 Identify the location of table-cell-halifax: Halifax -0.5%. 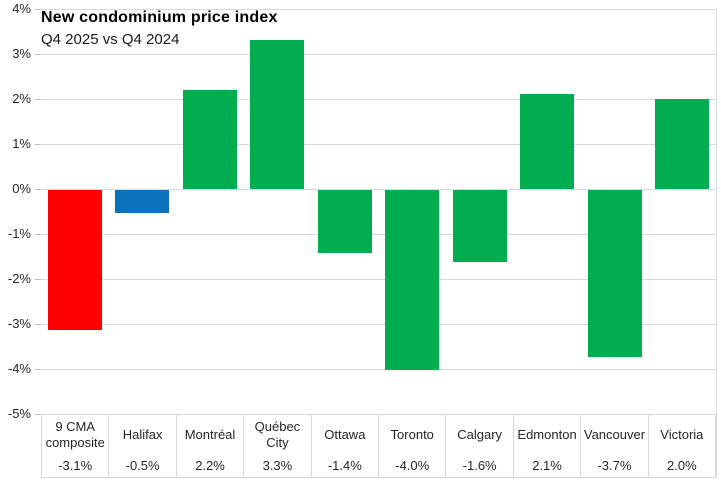
(143, 446).